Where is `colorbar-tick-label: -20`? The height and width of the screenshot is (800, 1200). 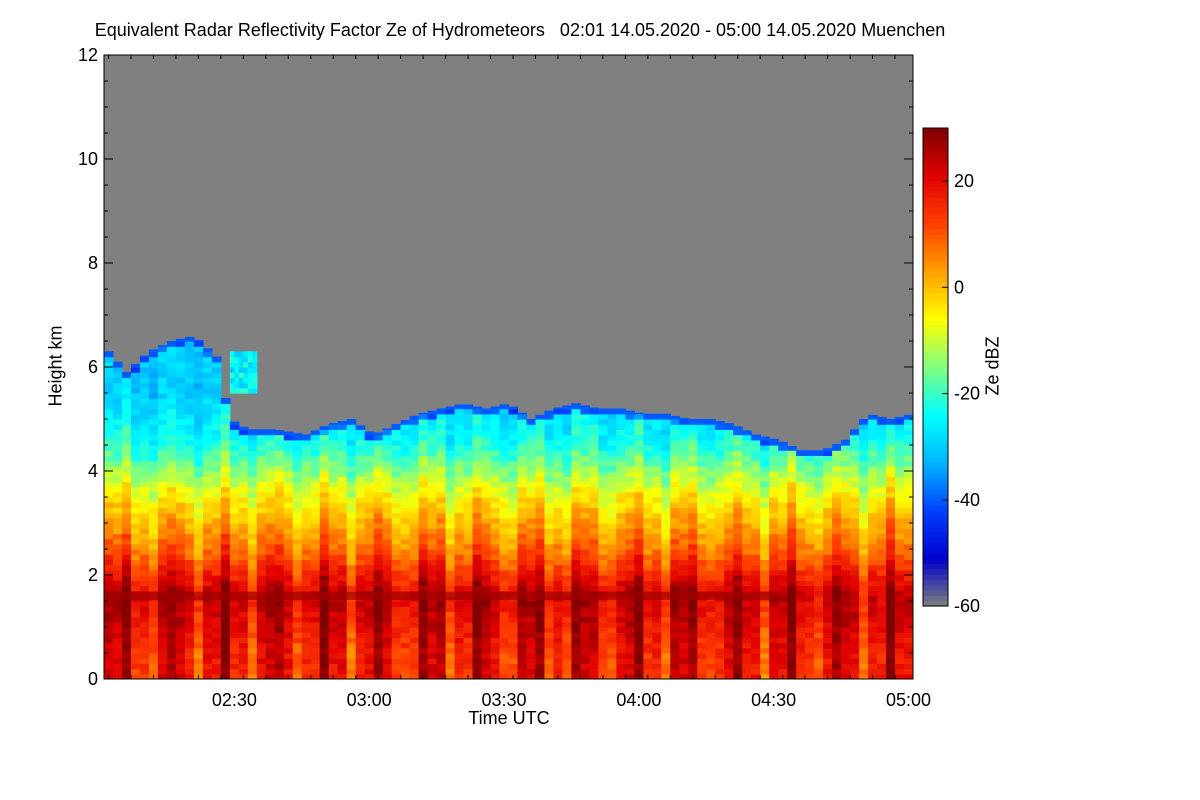
colorbar-tick-label: -20 is located at coordinates (967, 394).